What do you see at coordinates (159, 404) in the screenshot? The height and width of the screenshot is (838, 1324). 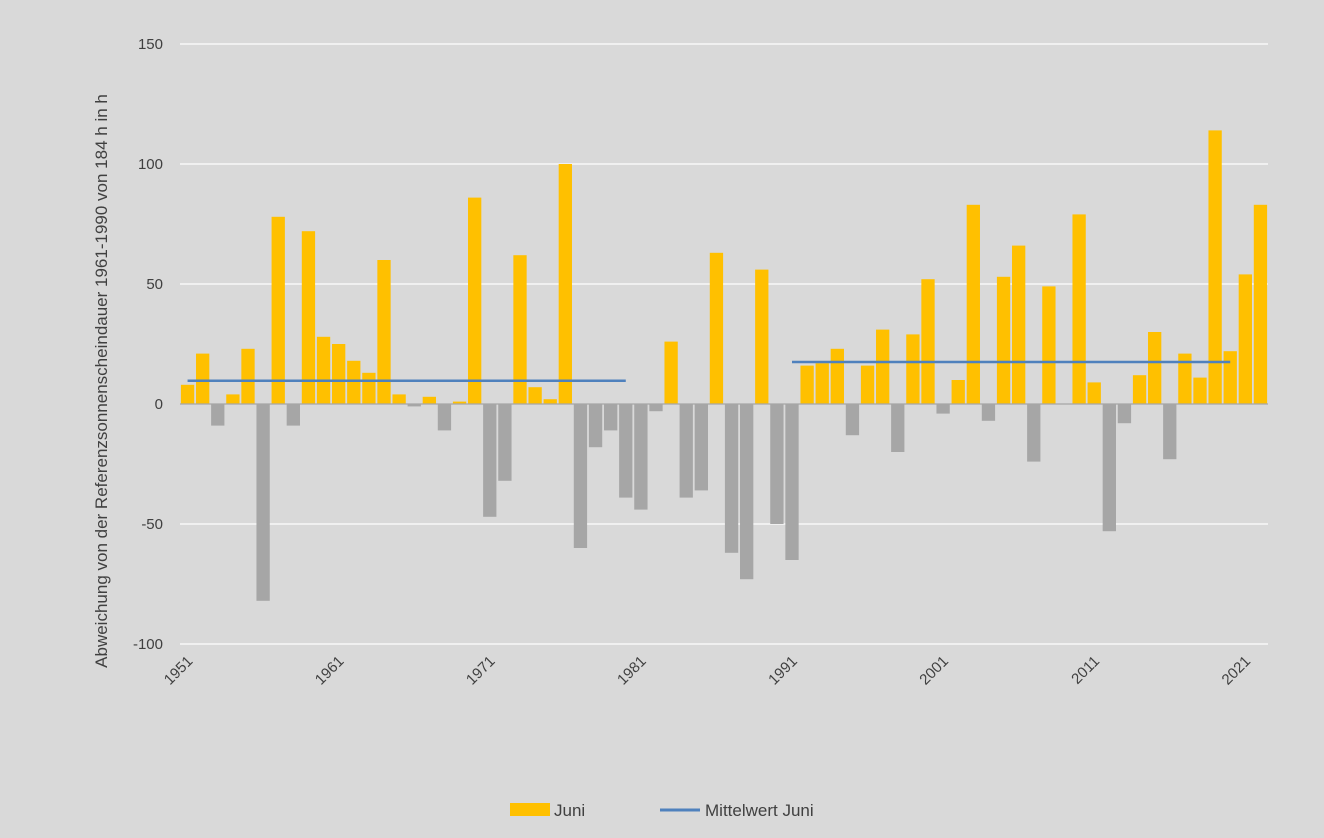 I see `y-tick-label: 0` at bounding box center [159, 404].